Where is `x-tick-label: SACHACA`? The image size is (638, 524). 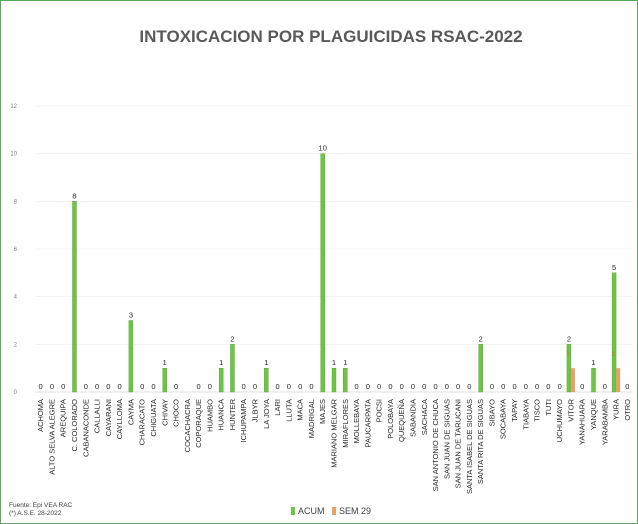
x-tick-label: SACHACA is located at coordinates (424, 417).